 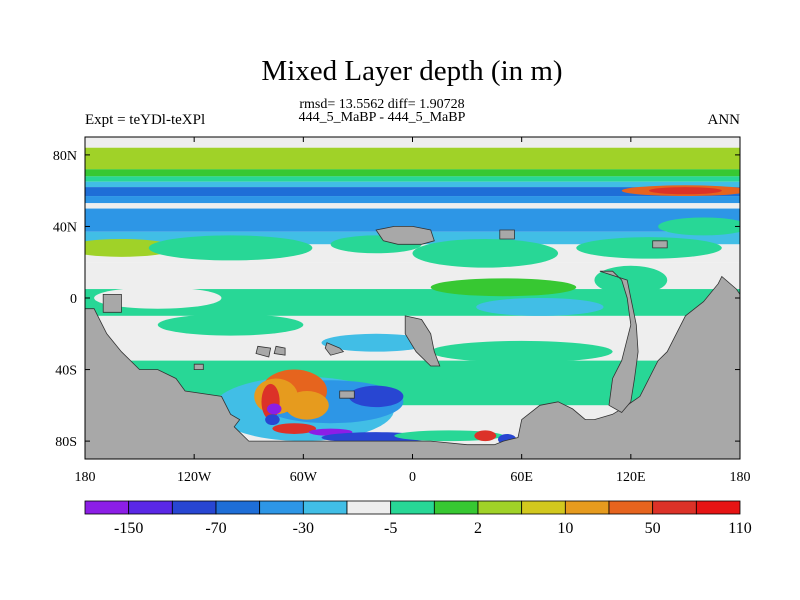 What do you see at coordinates (653, 528) in the screenshot?
I see `colorbar-label-6: 50` at bounding box center [653, 528].